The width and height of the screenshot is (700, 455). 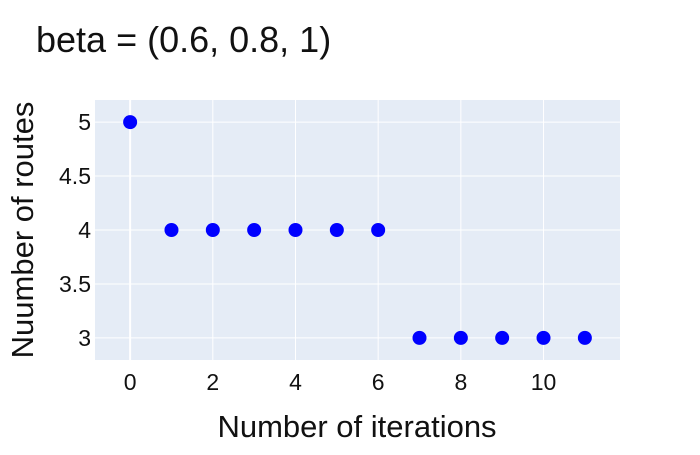 I want to click on y-tick-label: 5, so click(x=84, y=122).